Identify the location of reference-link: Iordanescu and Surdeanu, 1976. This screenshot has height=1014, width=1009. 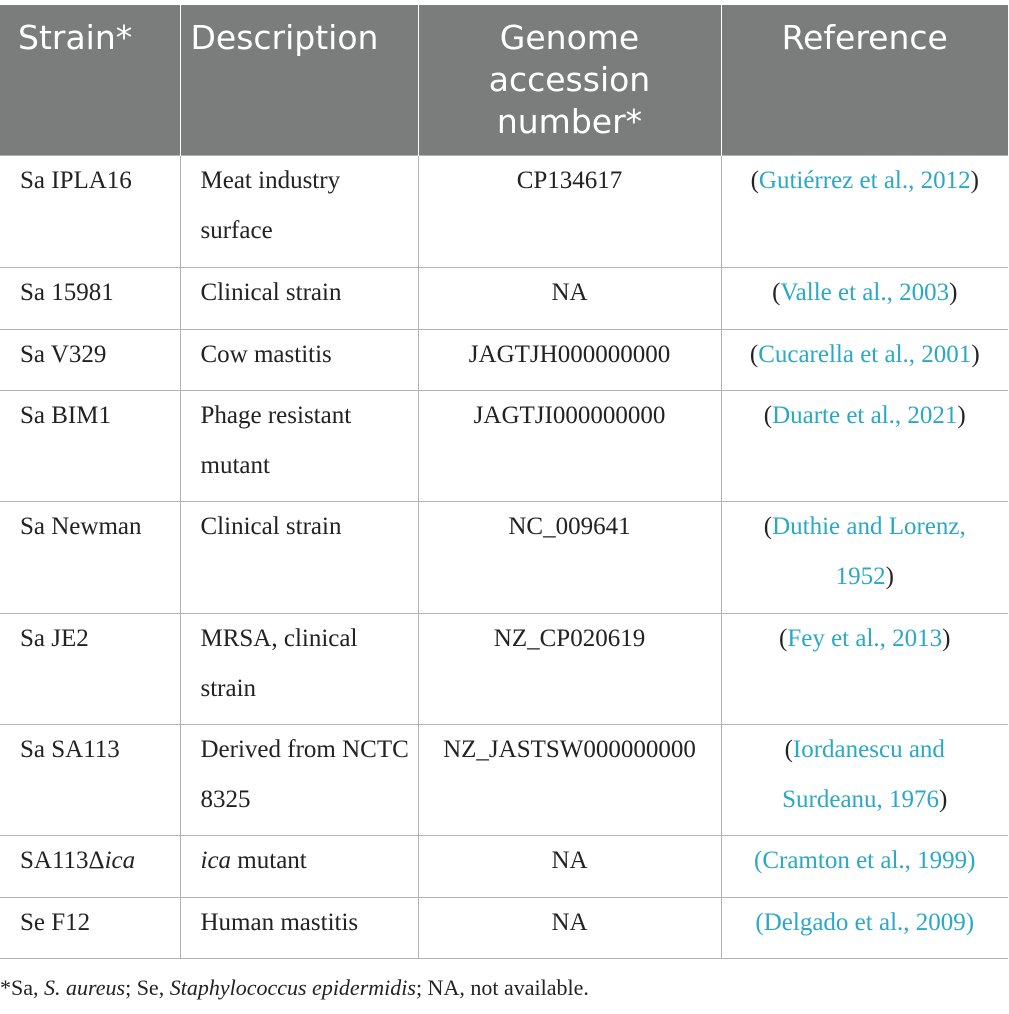
(863, 774).